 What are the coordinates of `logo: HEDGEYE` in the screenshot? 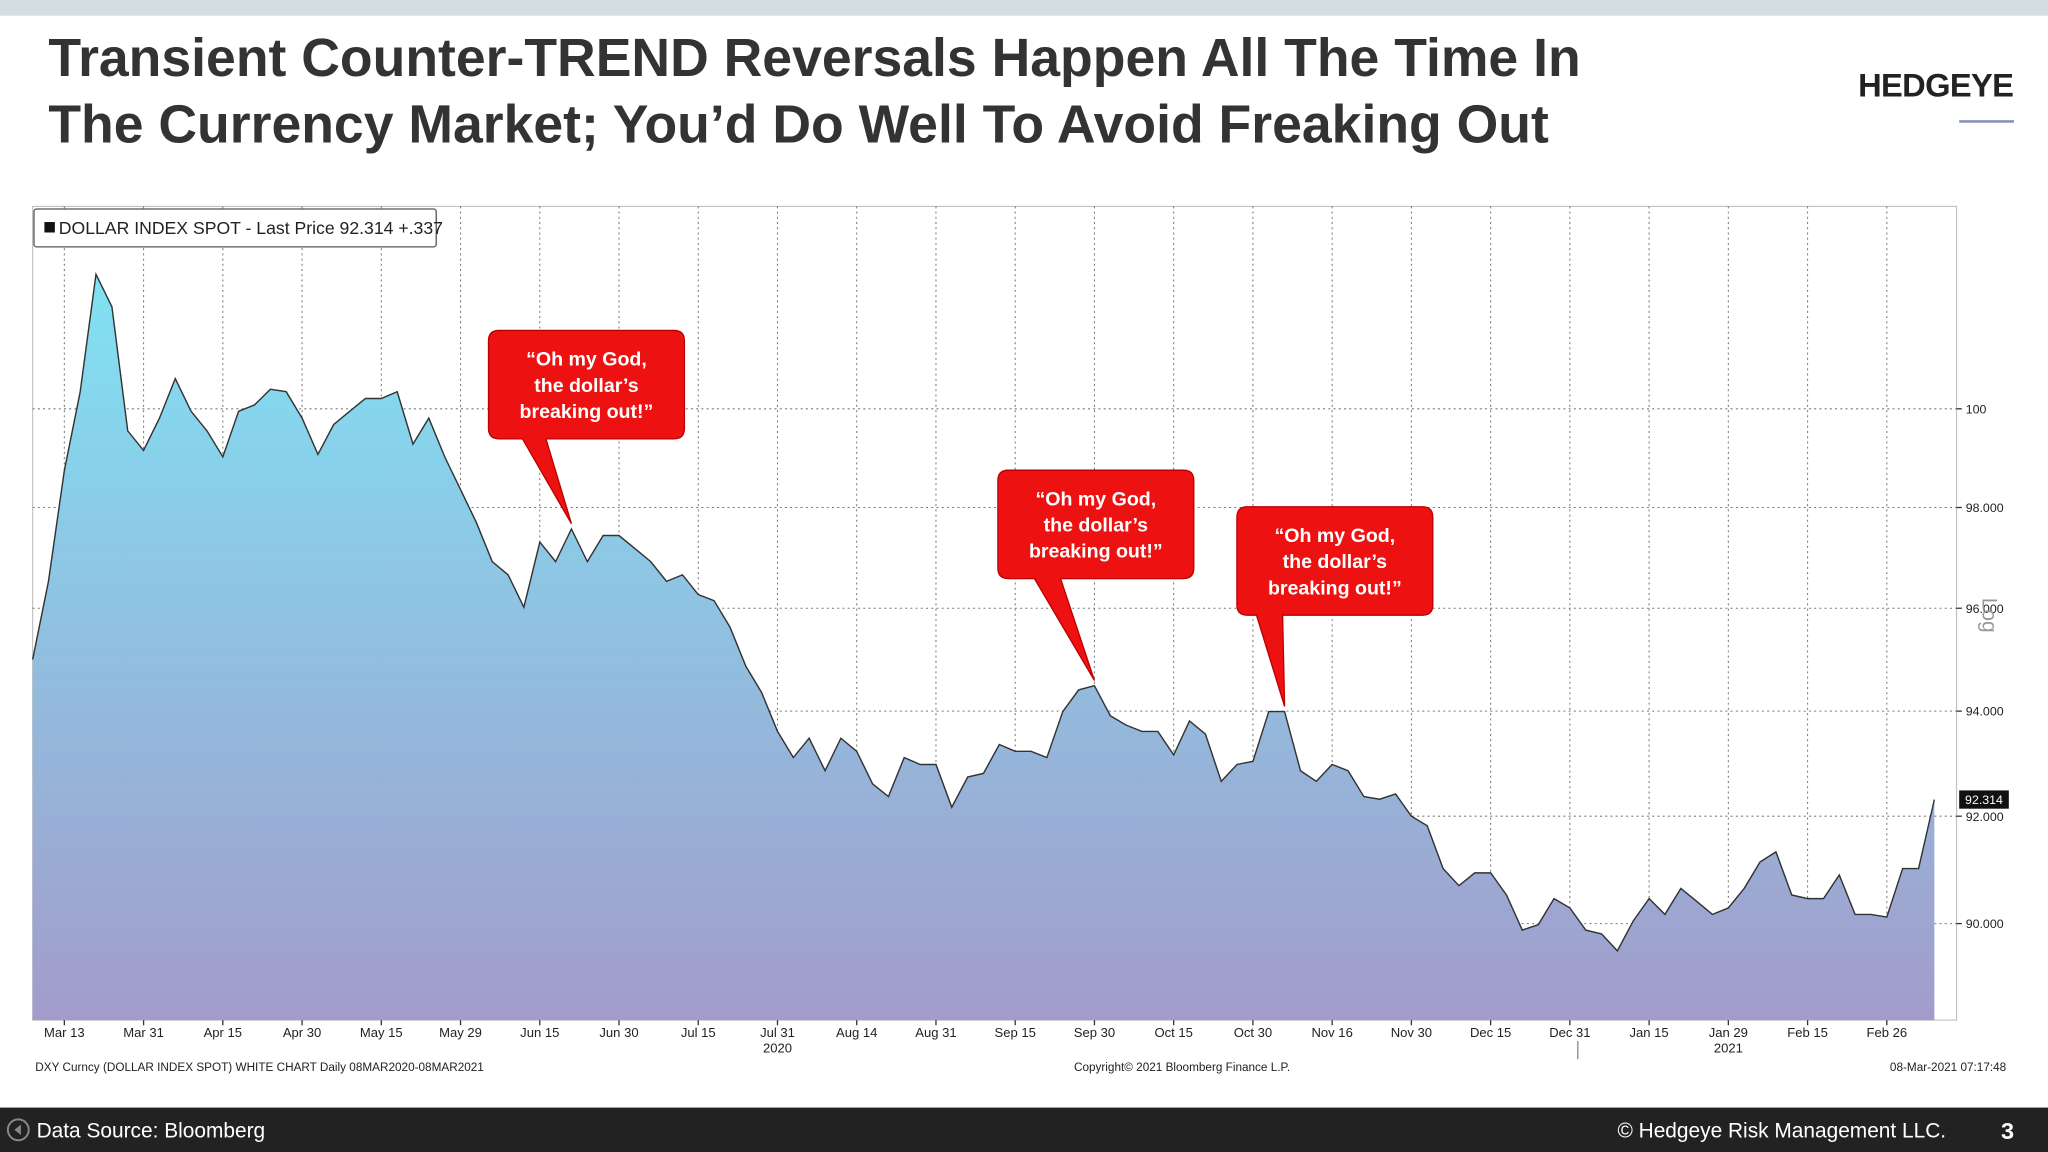 It's located at (1935, 85).